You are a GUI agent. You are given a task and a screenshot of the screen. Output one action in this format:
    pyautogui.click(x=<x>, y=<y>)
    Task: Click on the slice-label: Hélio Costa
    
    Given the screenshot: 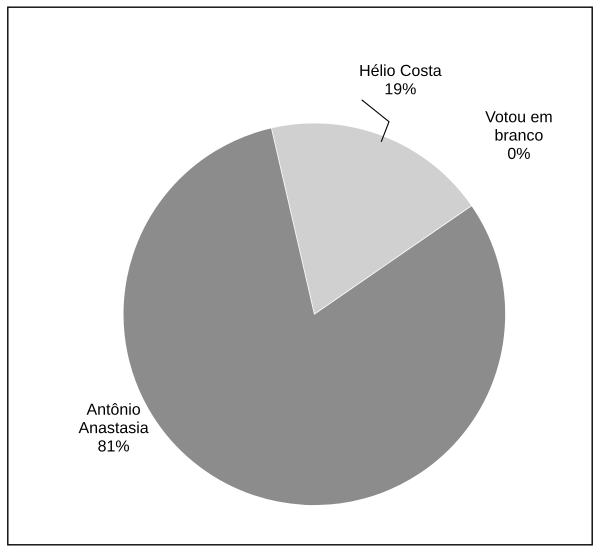 What is the action you would take?
    pyautogui.click(x=401, y=70)
    